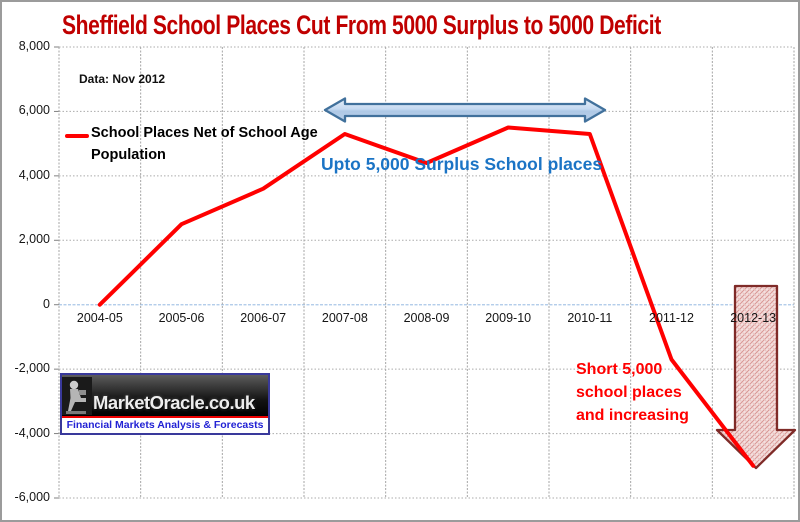 This screenshot has height=522, width=800. What do you see at coordinates (34, 110) in the screenshot?
I see `y-axis-label: 6,000` at bounding box center [34, 110].